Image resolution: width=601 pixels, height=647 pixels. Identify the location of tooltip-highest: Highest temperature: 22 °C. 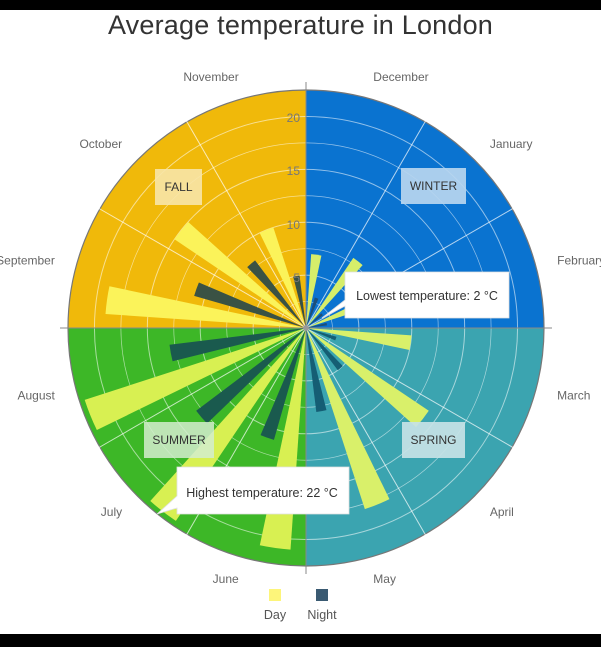
(253, 490).